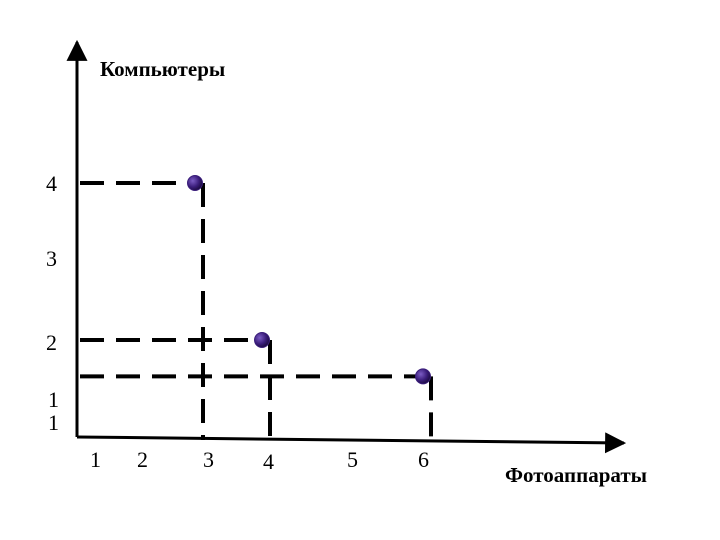 This screenshot has height=540, width=720. Describe the element at coordinates (259, 460) in the screenshot. I see `x-tick-labels: 1 2 3 4 5 6` at that location.